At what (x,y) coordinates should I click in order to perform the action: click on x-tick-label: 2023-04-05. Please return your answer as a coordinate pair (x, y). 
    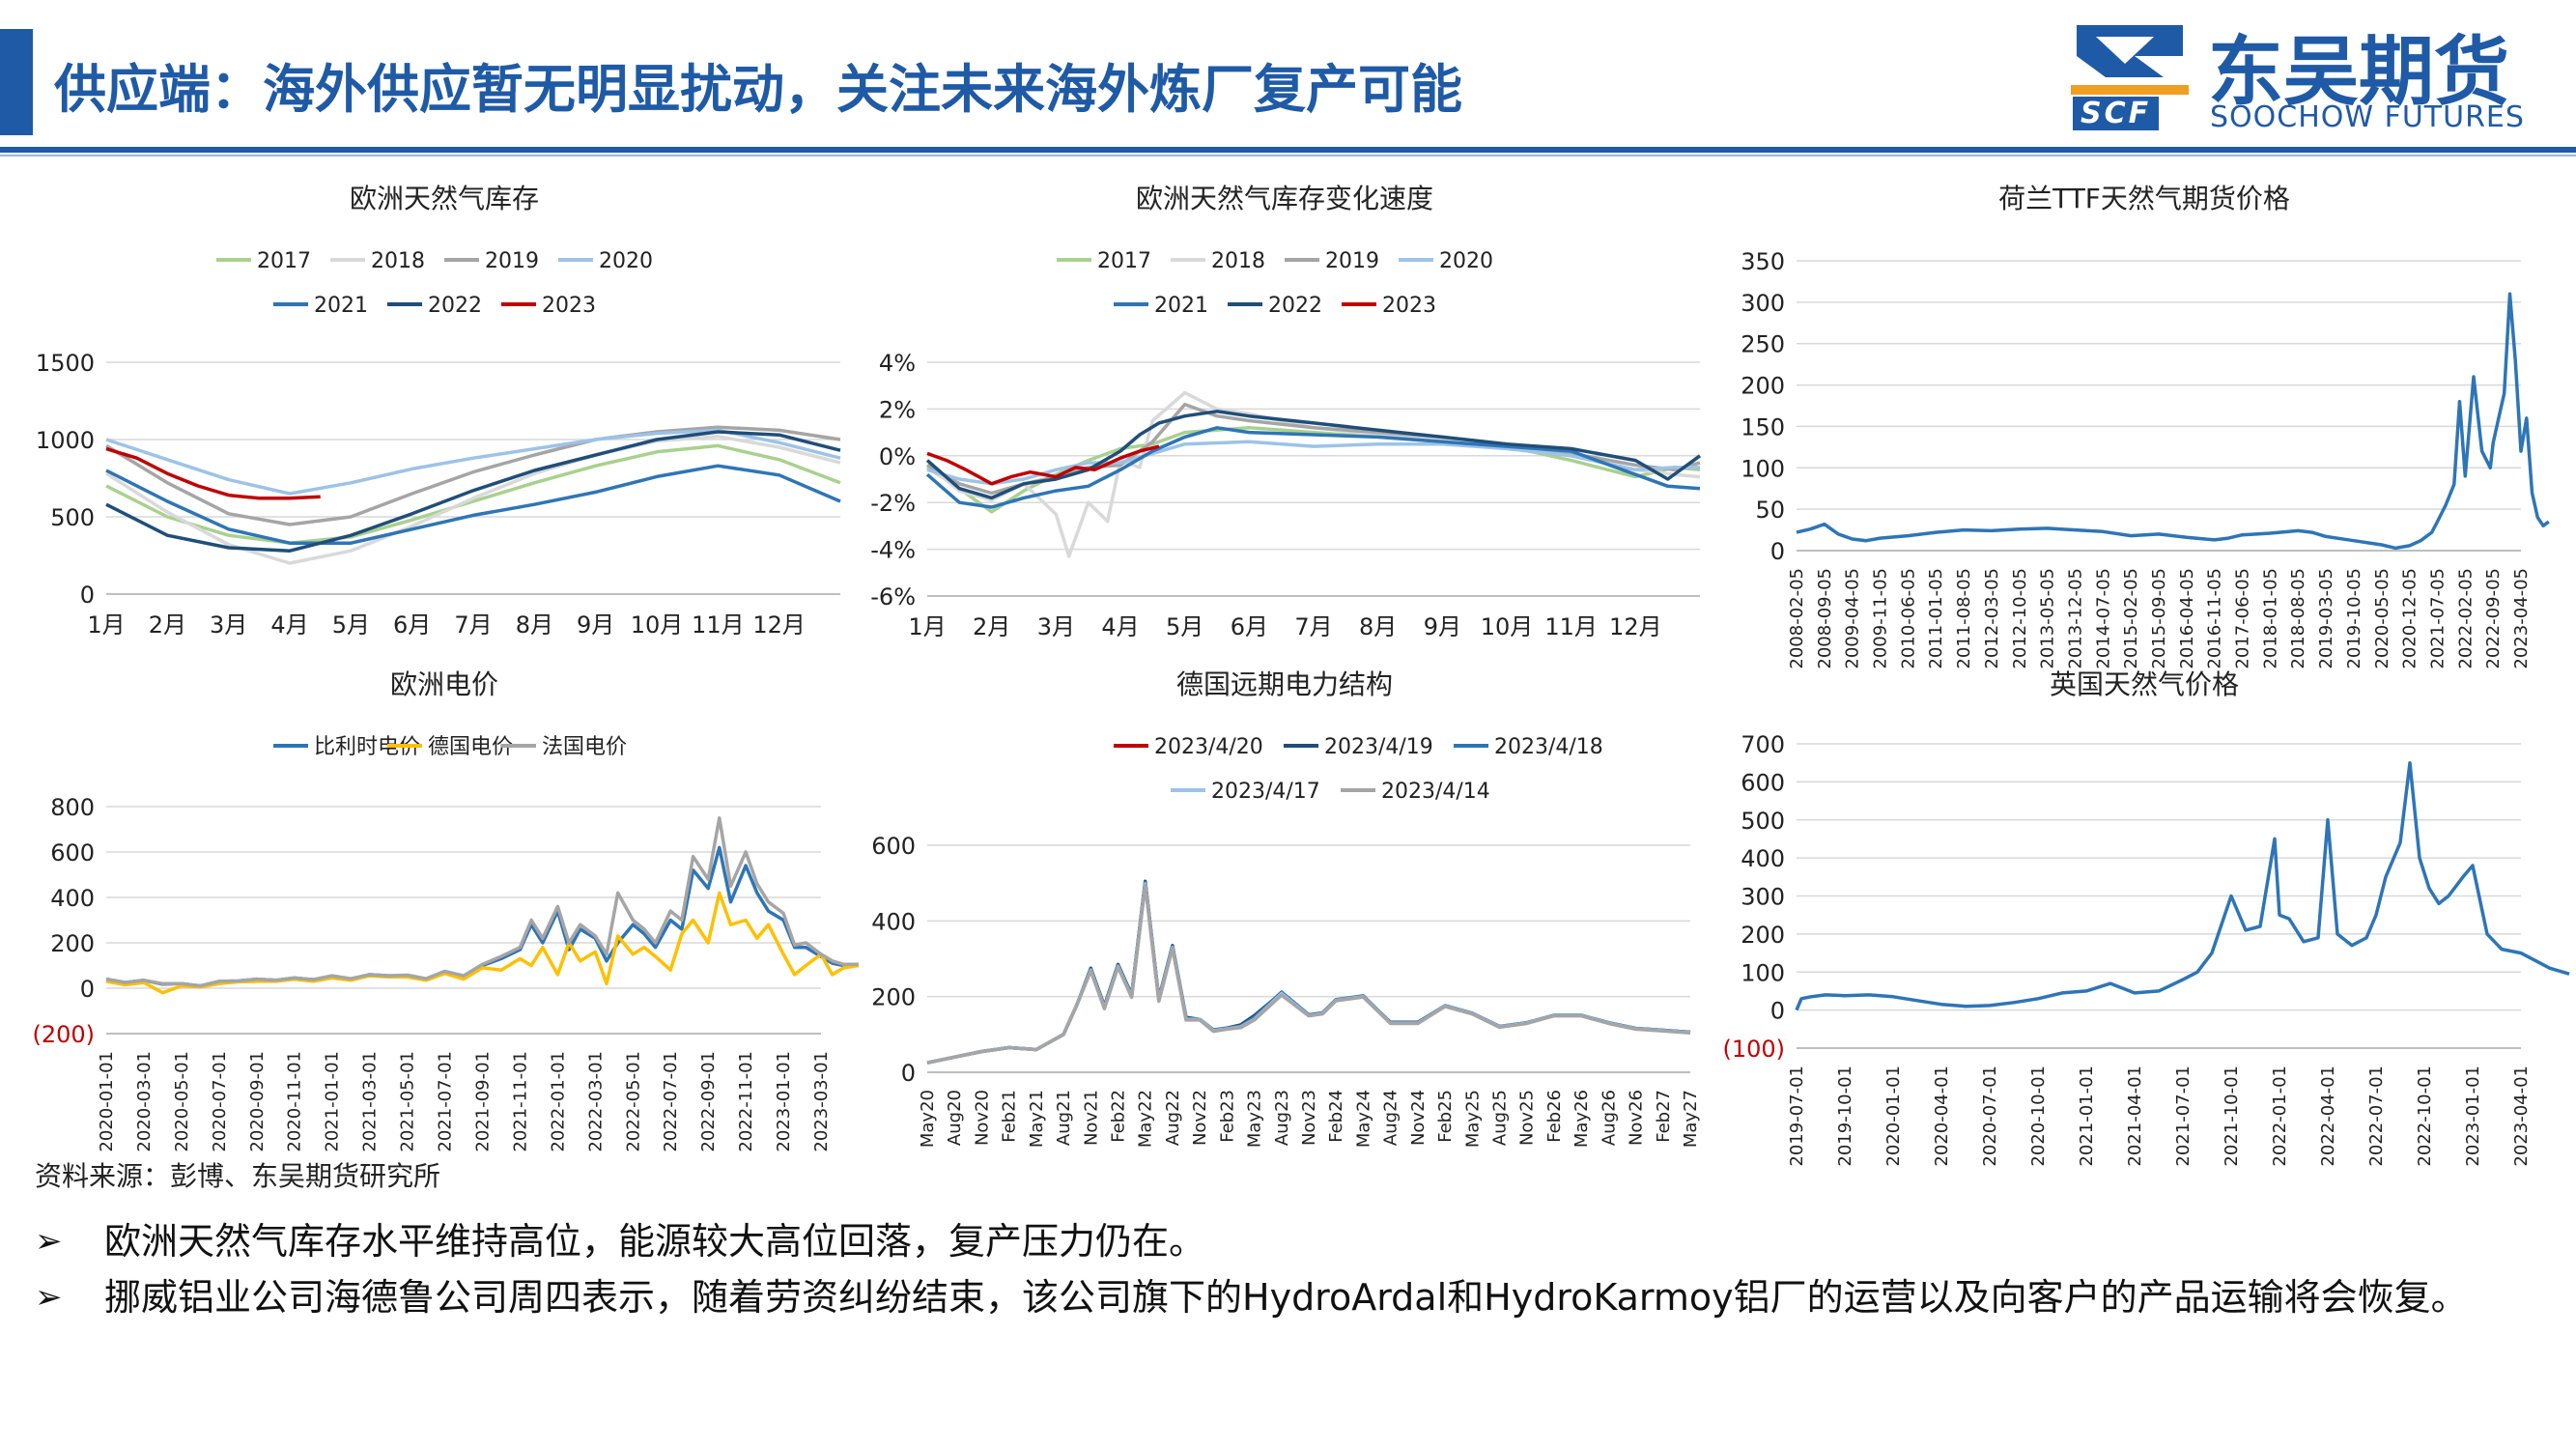
    Looking at the image, I should click on (2521, 618).